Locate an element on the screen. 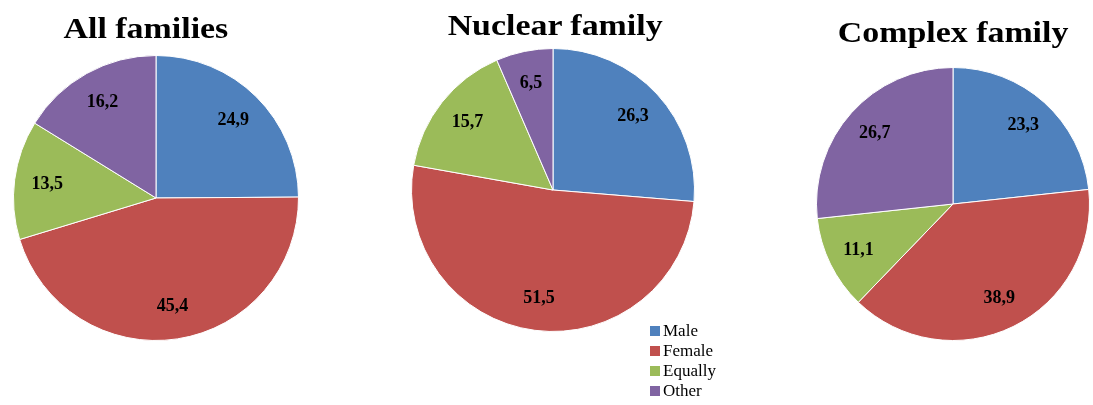 Image resolution: width=1093 pixels, height=405 pixels. data-label: 6,5 is located at coordinates (531, 81).